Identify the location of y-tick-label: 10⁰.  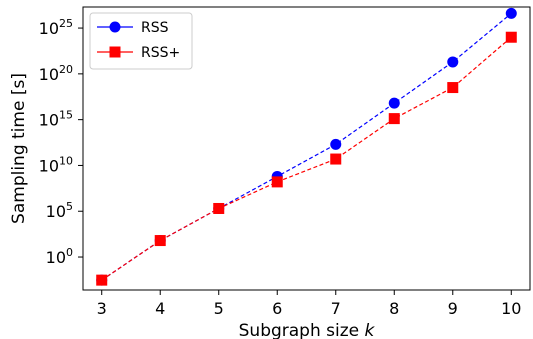
(59, 256).